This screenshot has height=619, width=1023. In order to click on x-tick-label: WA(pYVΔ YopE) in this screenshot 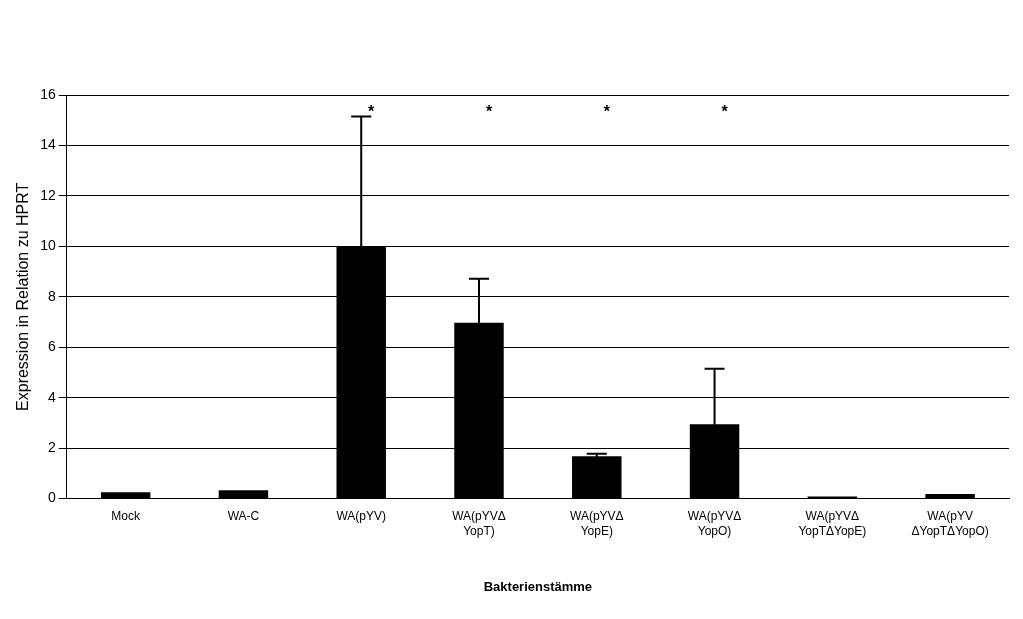, I will do `click(596, 523)`.